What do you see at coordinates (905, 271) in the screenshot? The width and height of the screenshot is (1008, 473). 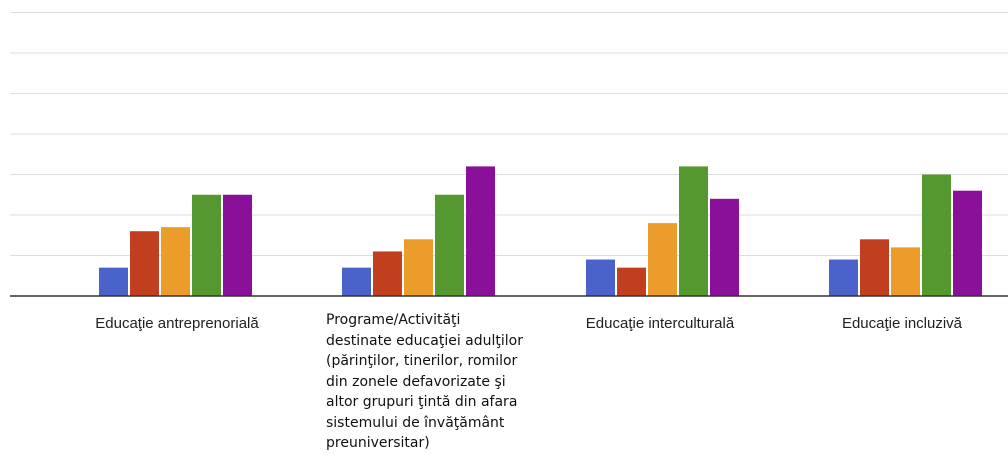 I see `bar-c3-s2` at bounding box center [905, 271].